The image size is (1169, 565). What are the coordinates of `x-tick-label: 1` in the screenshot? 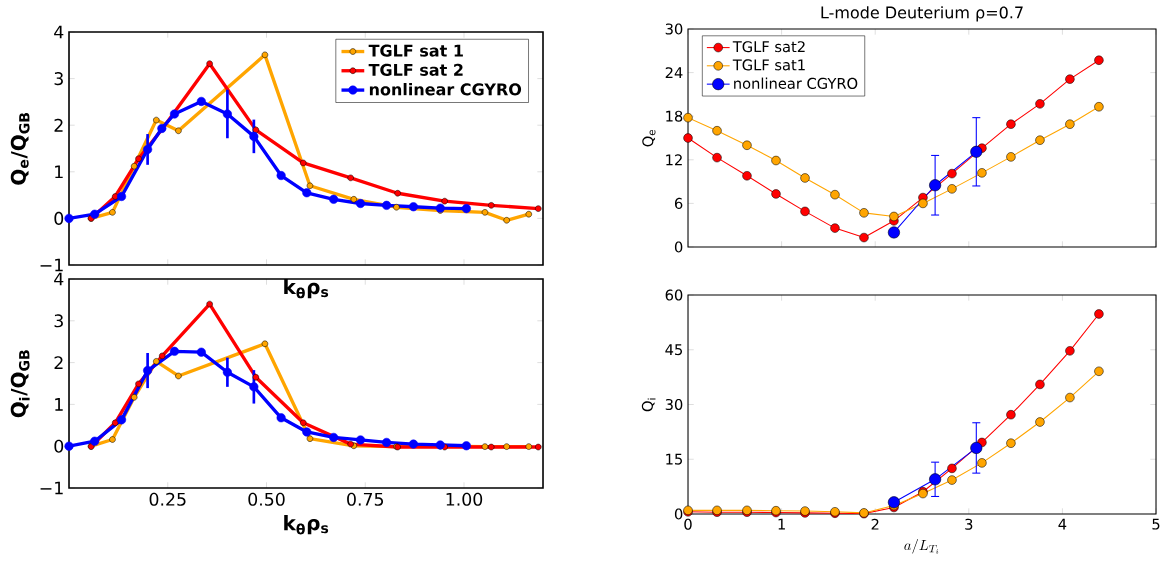 It's located at (781, 524).